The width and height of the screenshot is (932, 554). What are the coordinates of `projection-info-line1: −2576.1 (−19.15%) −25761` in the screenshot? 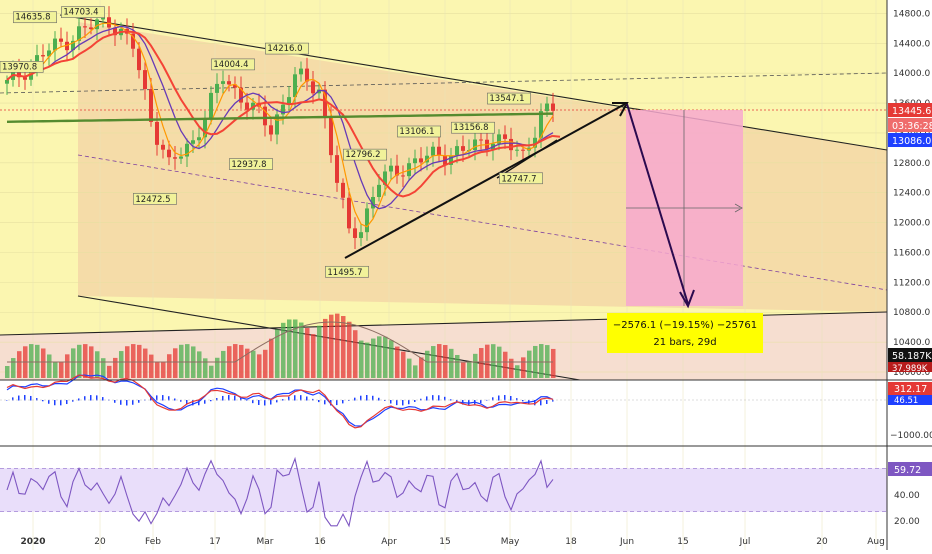 It's located at (685, 325).